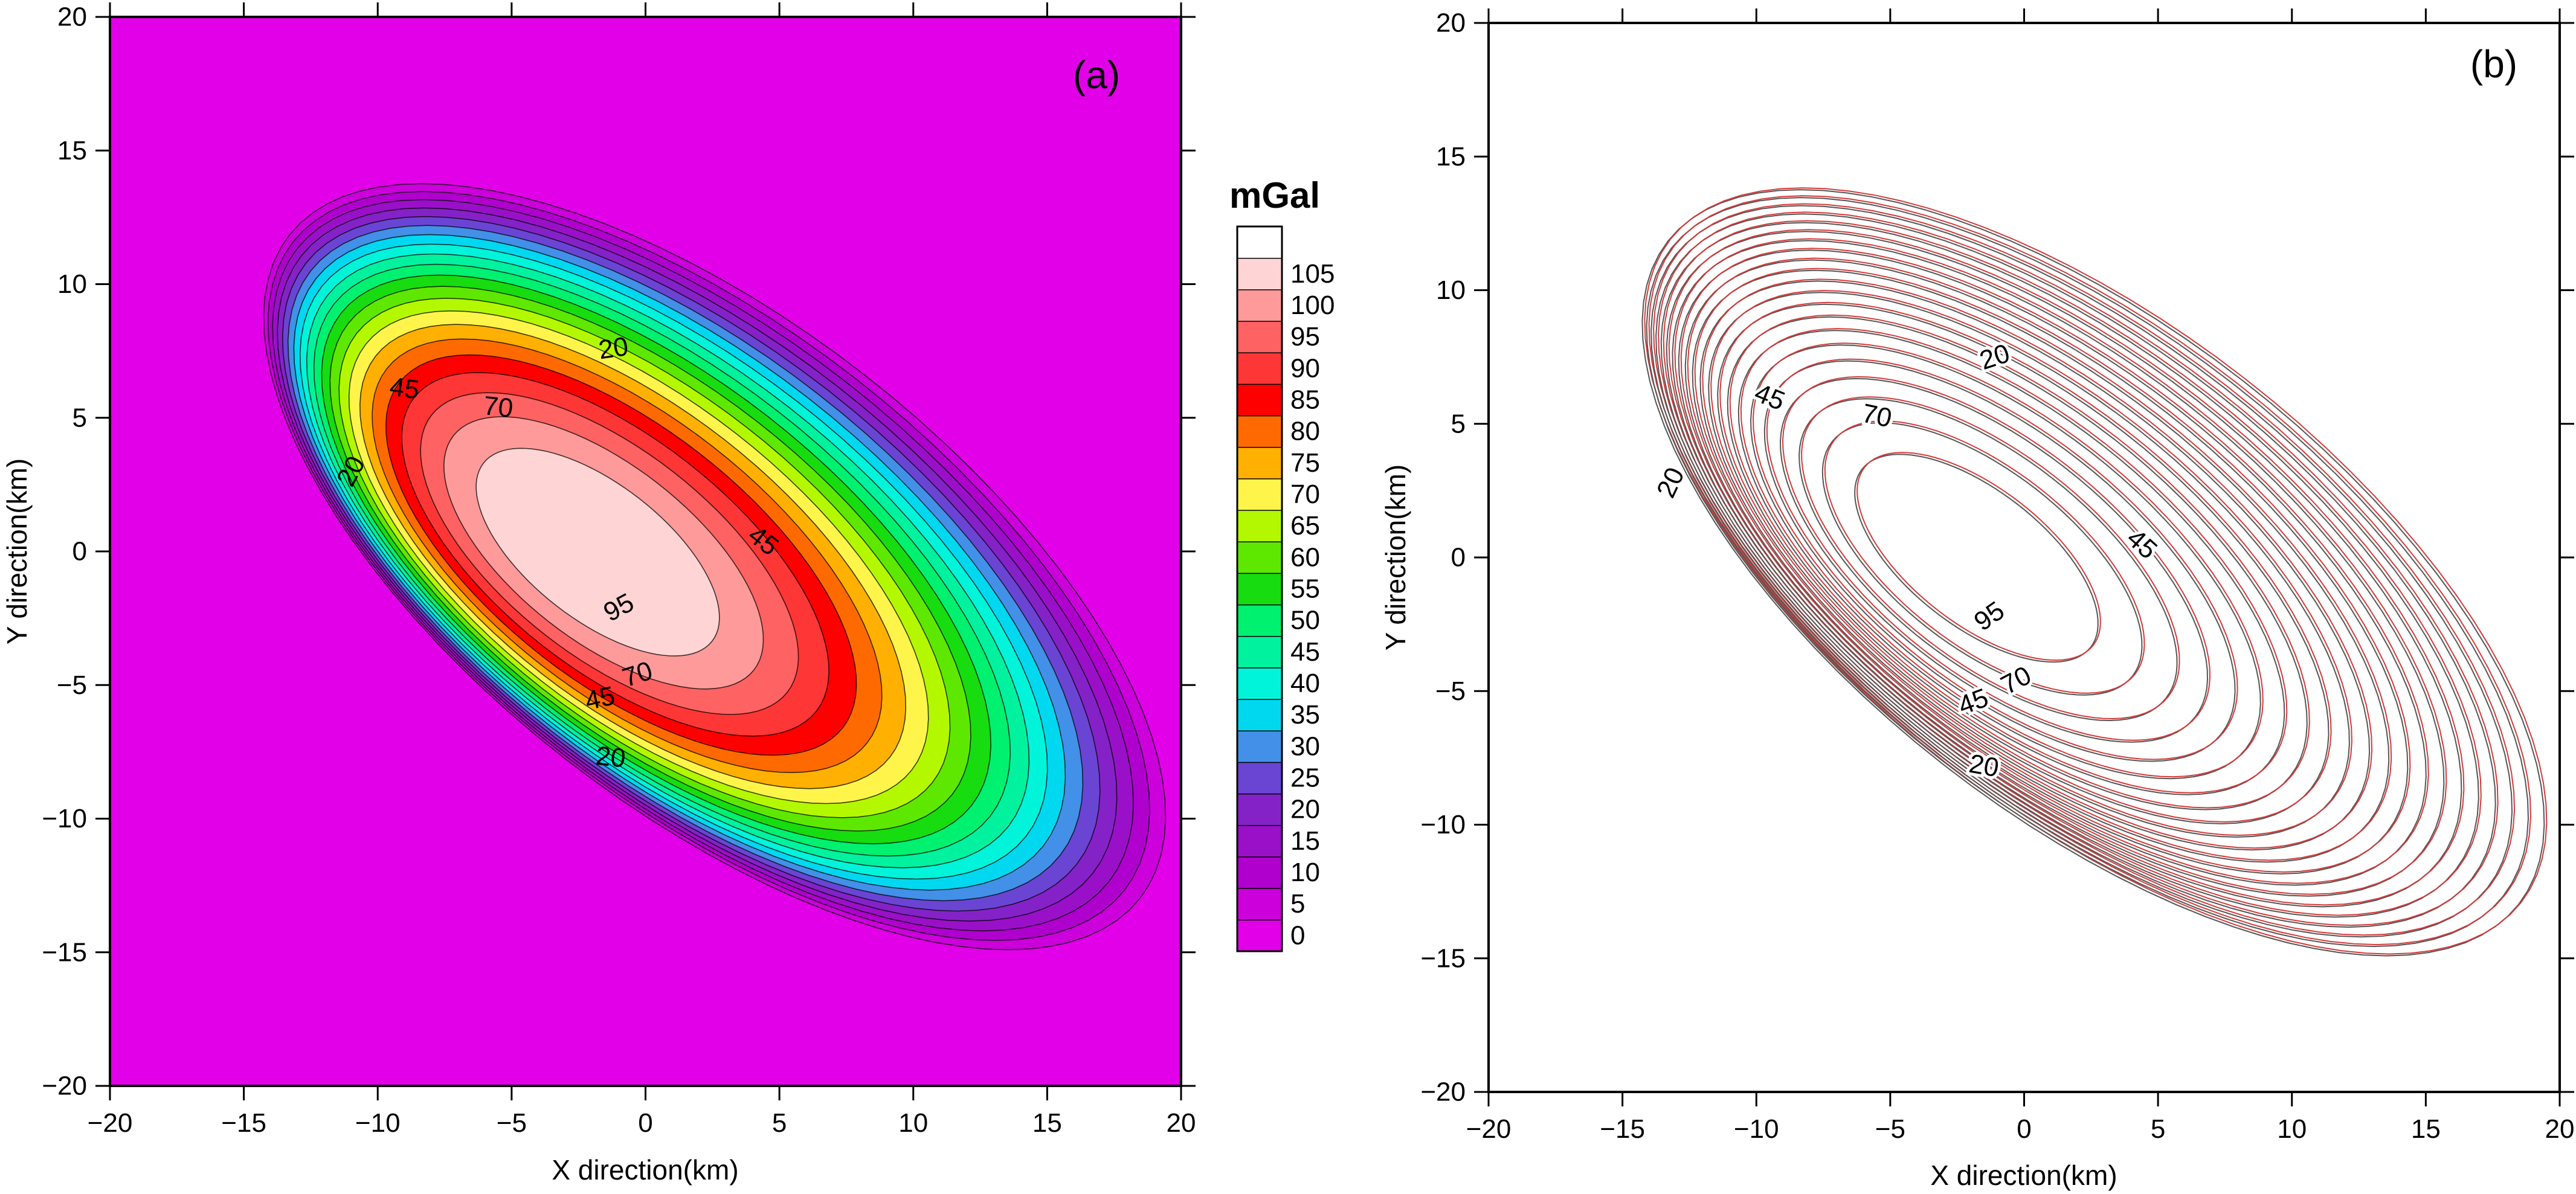  I want to click on contour-label-2: 20, so click(610, 757).